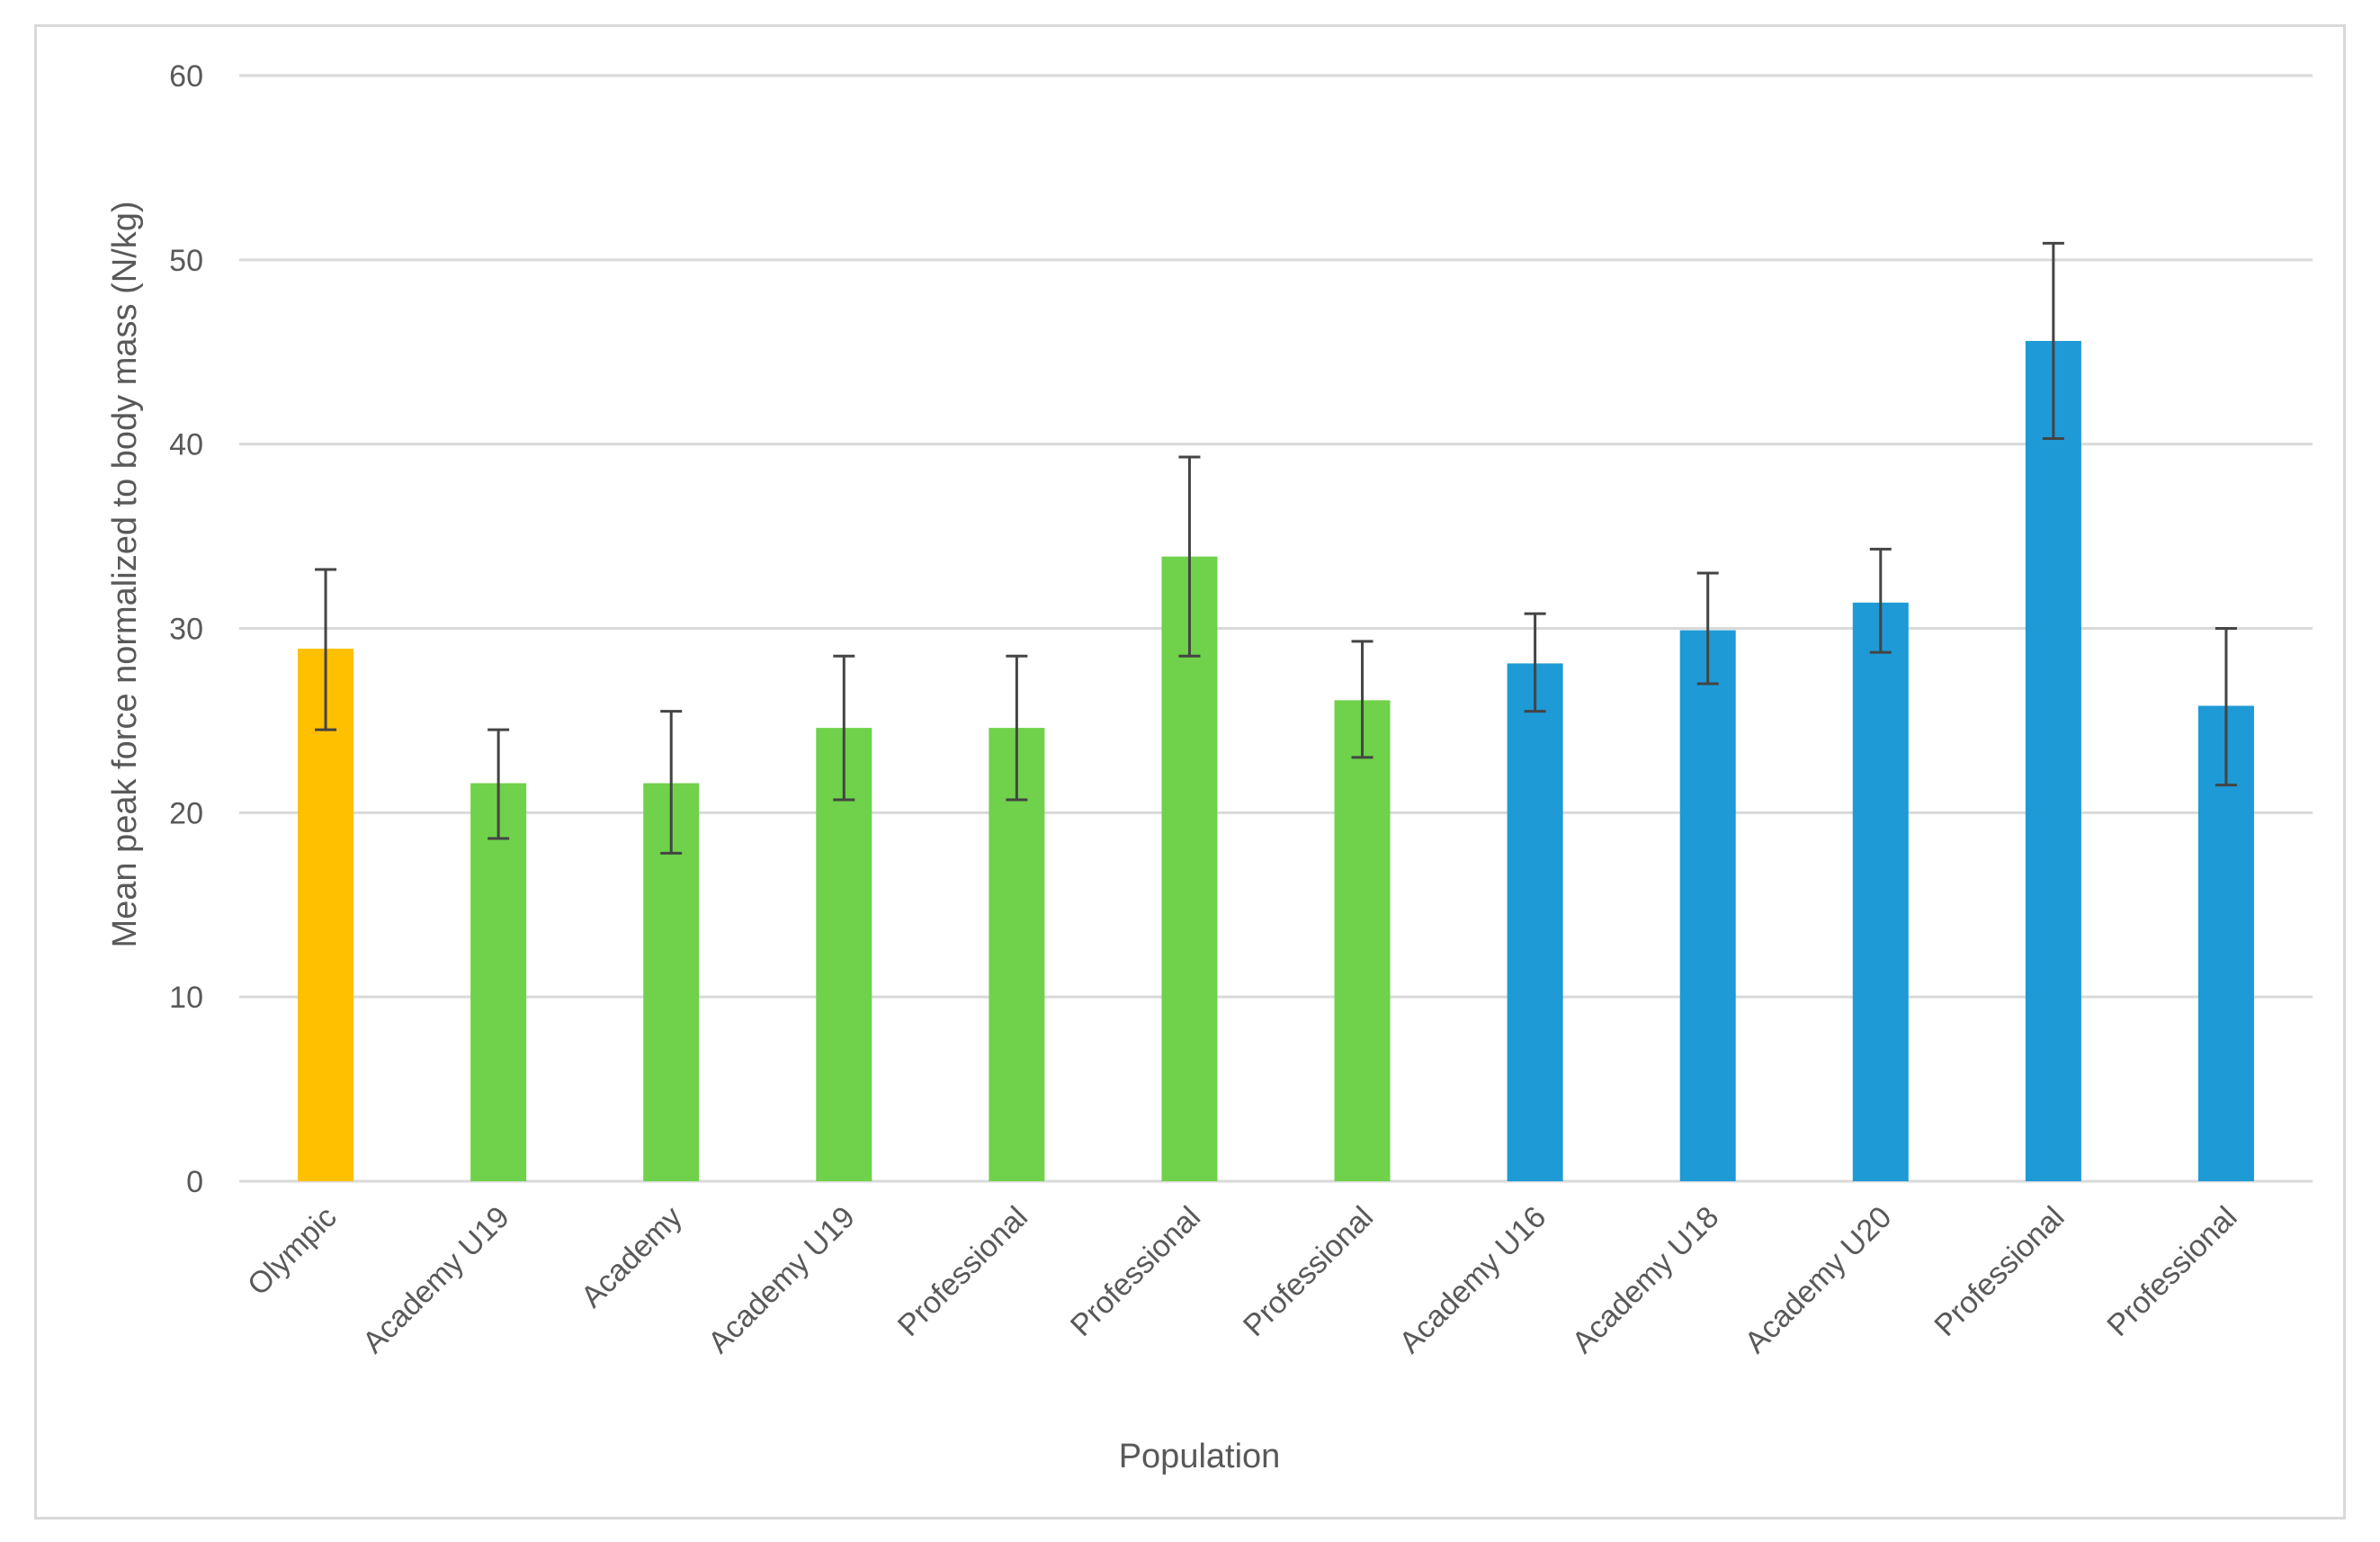 This screenshot has height=1542, width=2380. What do you see at coordinates (186, 998) in the screenshot?
I see `y-tick-label: 10` at bounding box center [186, 998].